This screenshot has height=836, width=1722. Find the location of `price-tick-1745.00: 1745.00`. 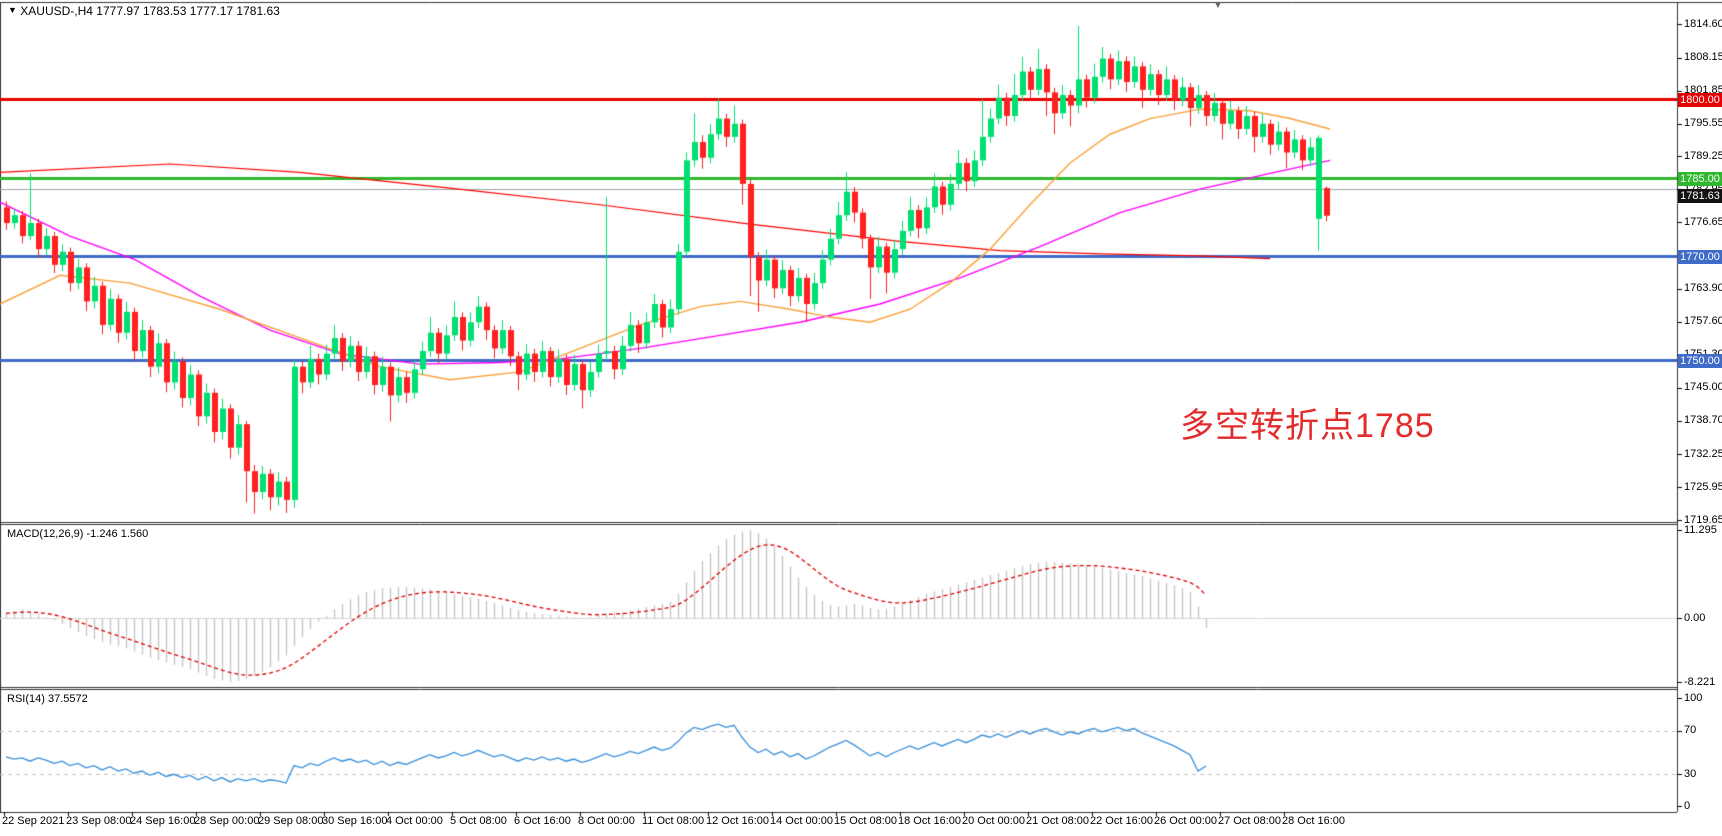

price-tick-1745.00: 1745.00 is located at coordinates (1703, 387).